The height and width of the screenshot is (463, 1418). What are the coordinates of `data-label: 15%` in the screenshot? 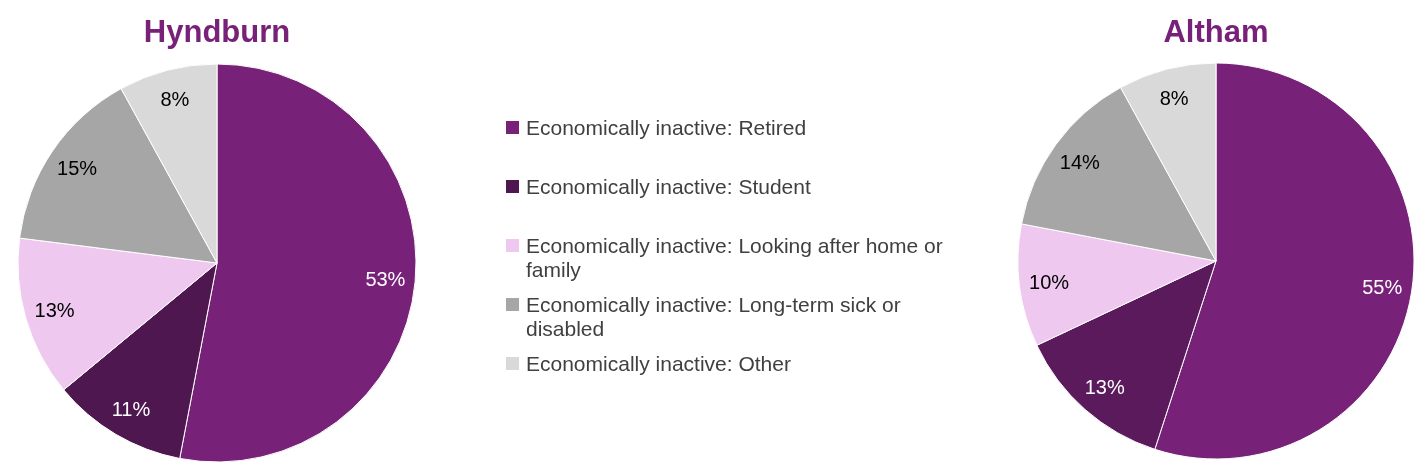 It's located at (77, 167).